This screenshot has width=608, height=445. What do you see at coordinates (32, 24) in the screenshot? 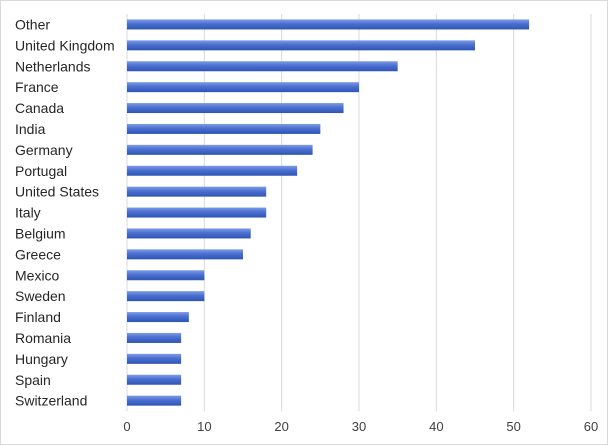
I see `category-label: Other` at bounding box center [32, 24].